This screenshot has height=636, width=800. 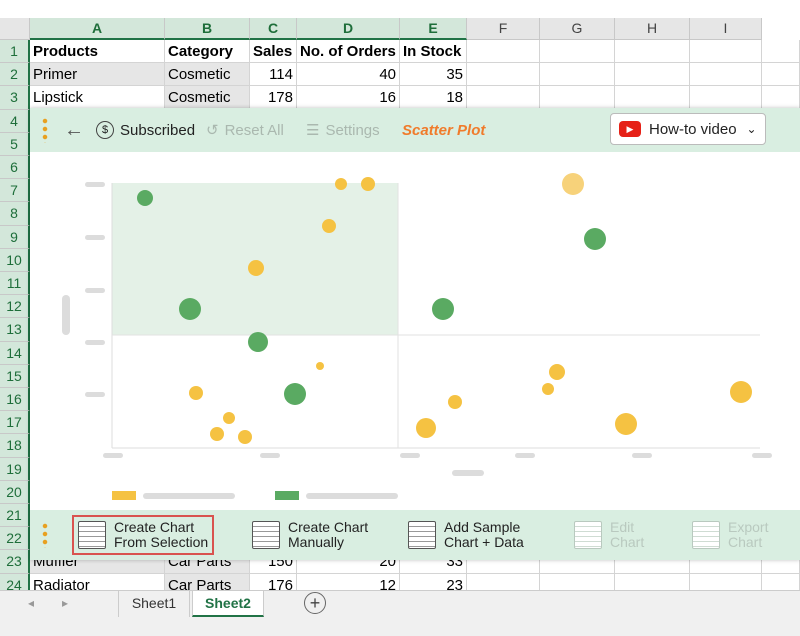 What do you see at coordinates (352, 130) in the screenshot?
I see `settings-label: Settings` at bounding box center [352, 130].